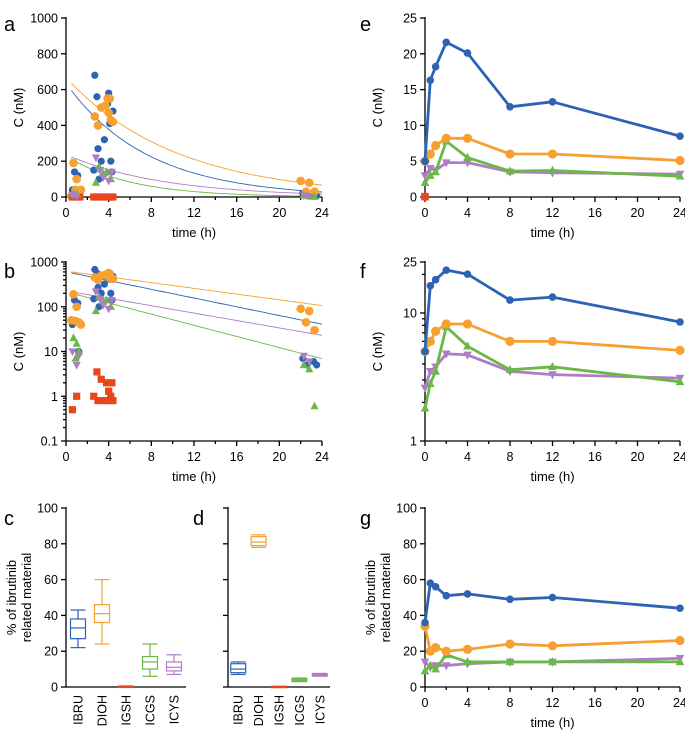  What do you see at coordinates (10, 25) in the screenshot?
I see `panel-label-a: a` at bounding box center [10, 25].